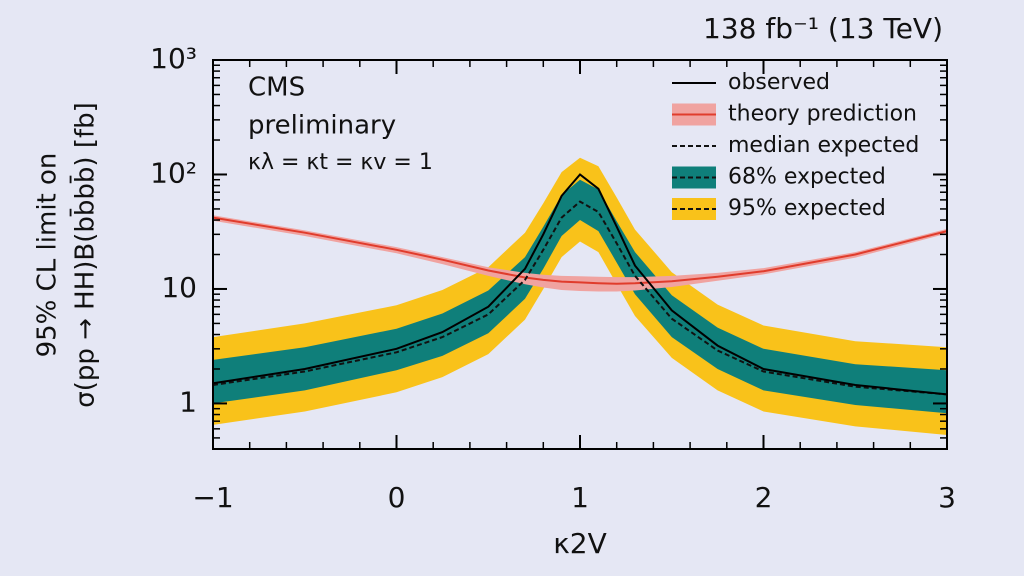  I want to click on x-tick-label: 2, so click(764, 497).